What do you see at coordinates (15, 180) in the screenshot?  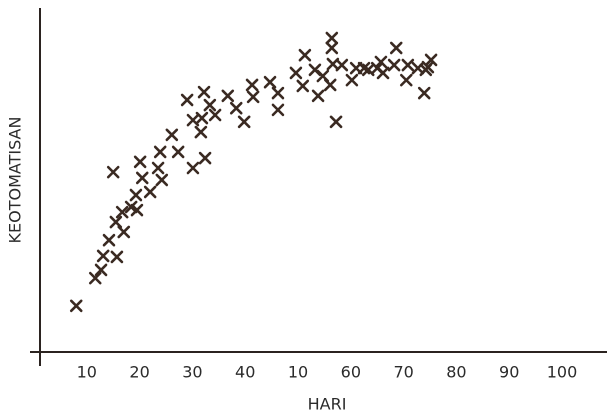 I see `y-axis-label: KEOTOMATISAN` at bounding box center [15, 180].